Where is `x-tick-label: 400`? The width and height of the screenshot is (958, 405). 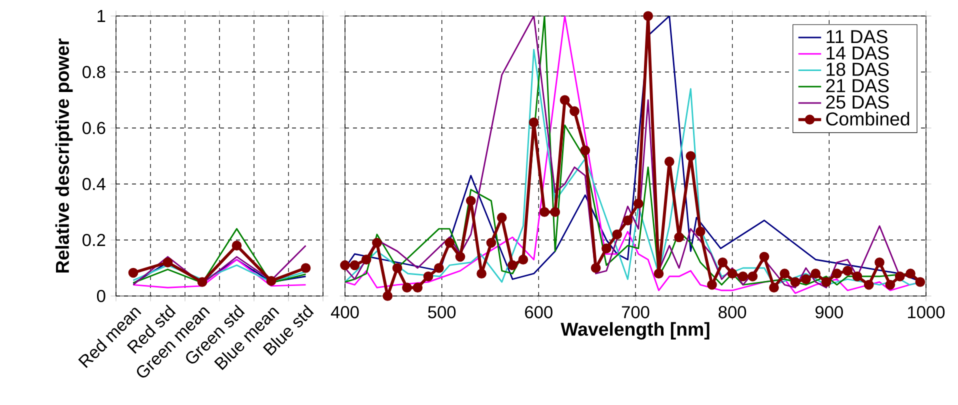
x-tick-label: 400 is located at coordinates (344, 312).